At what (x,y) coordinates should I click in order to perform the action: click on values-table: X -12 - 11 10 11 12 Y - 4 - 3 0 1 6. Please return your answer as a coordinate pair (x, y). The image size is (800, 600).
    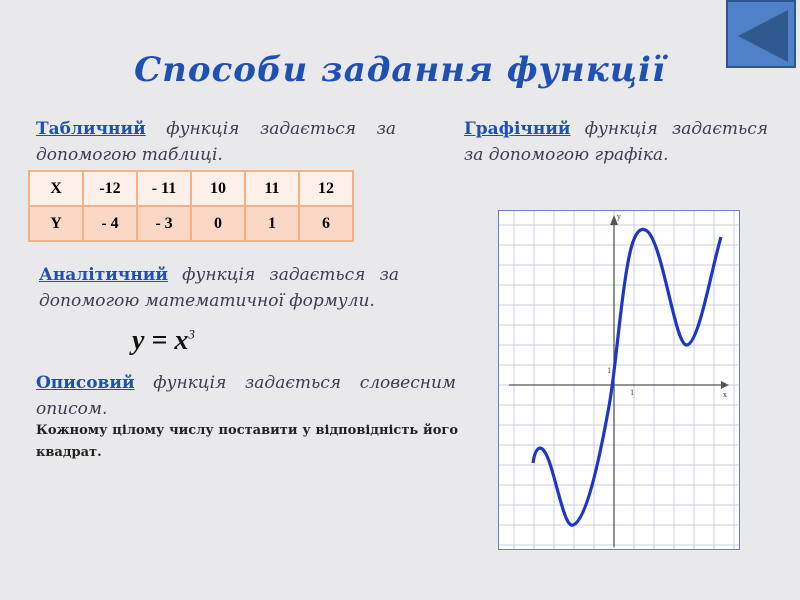
    Looking at the image, I should click on (191, 206).